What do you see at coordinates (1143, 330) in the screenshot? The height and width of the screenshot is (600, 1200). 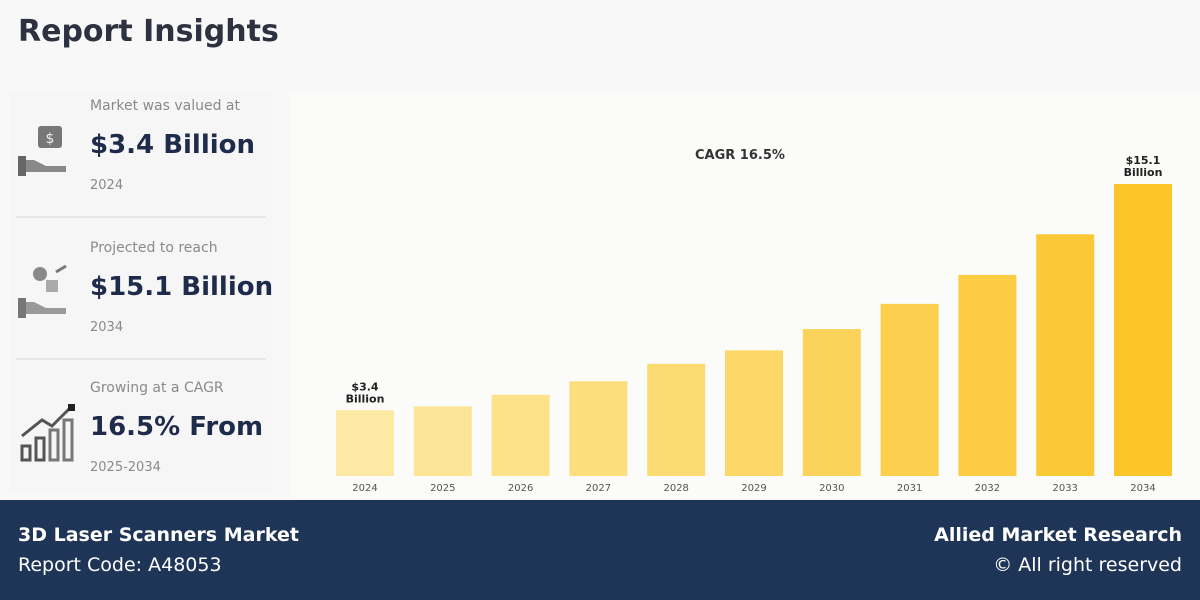 I see `bar-2034` at bounding box center [1143, 330].